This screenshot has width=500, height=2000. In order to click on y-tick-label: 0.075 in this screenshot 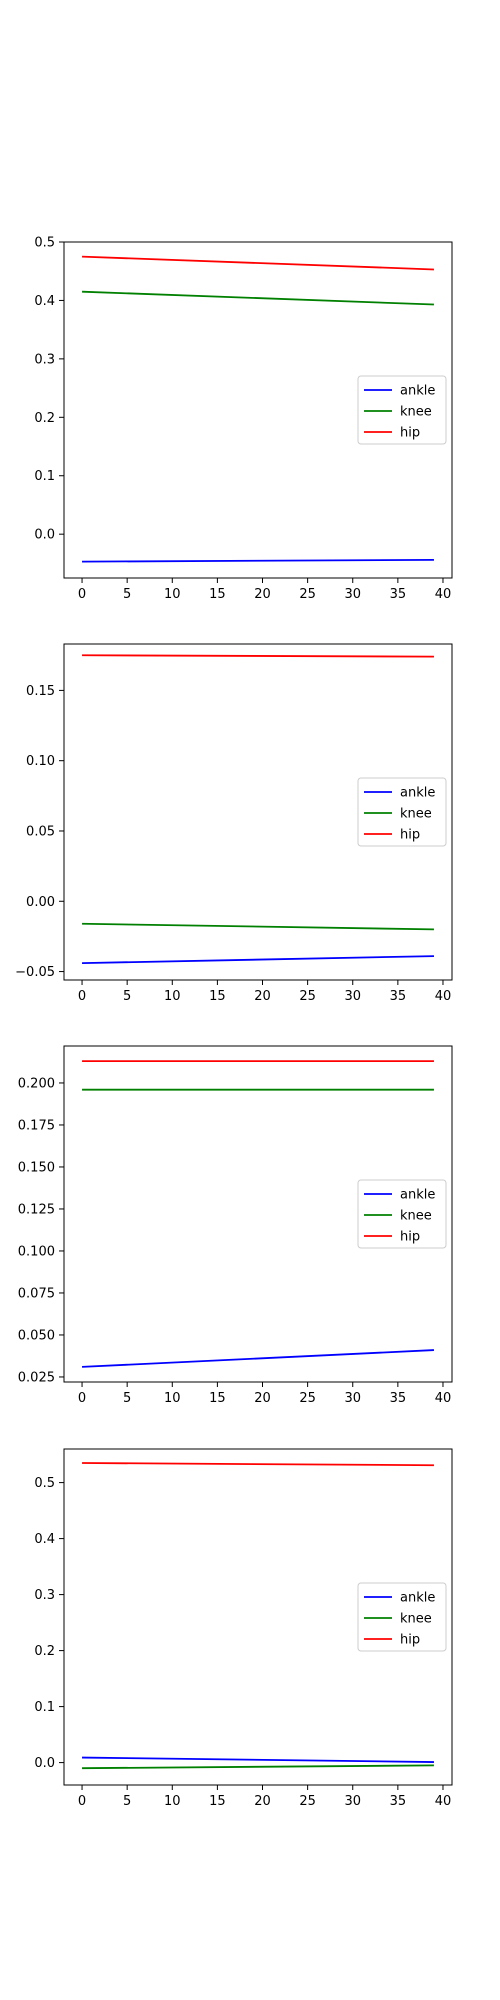, I will do `click(36, 1293)`.